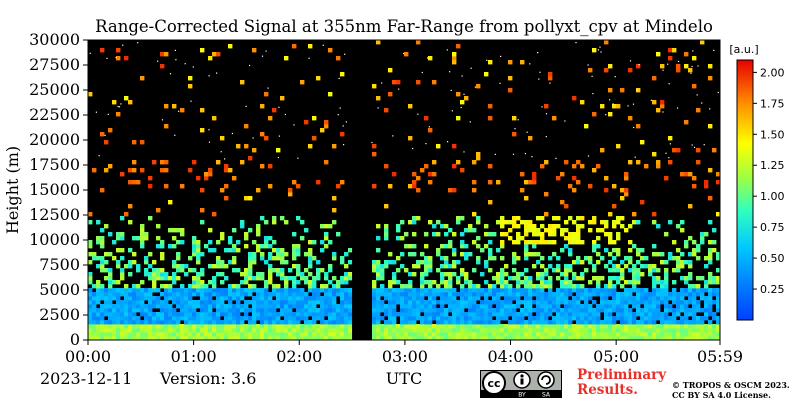 The image size is (800, 400). I want to click on x-axis: 00:00 01:00 02:00 03:00 04:00 05:00 05:59, so click(404, 353).